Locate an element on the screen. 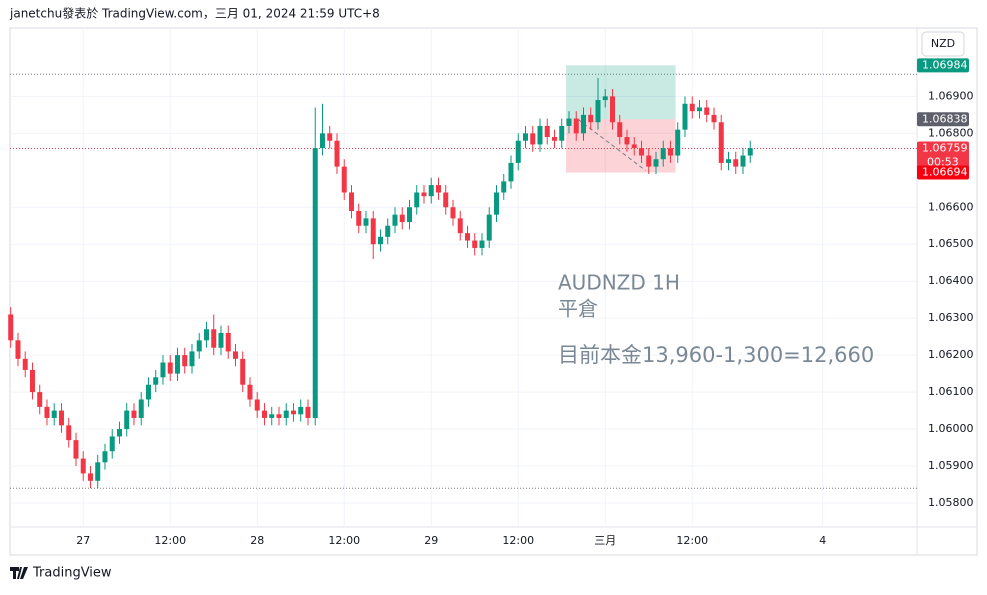  currency-button is located at coordinates (943, 44).